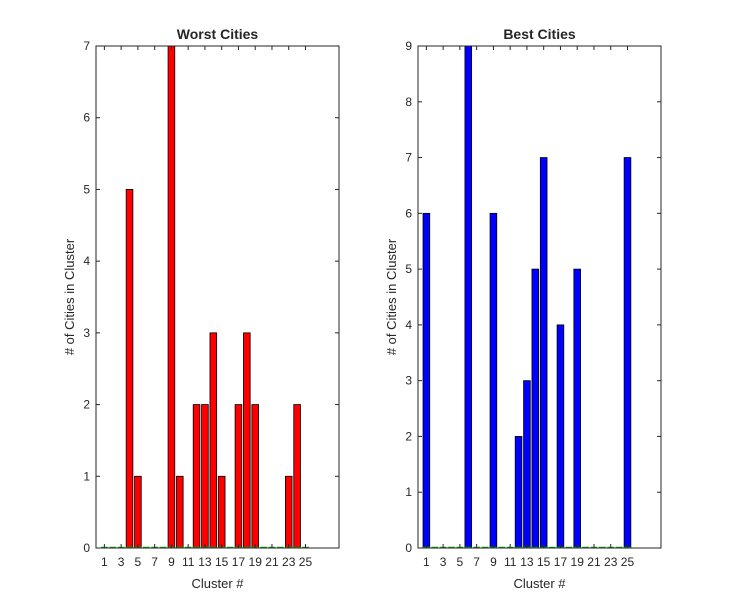  Describe the element at coordinates (408, 102) in the screenshot. I see `y-tick-label: 8` at that location.